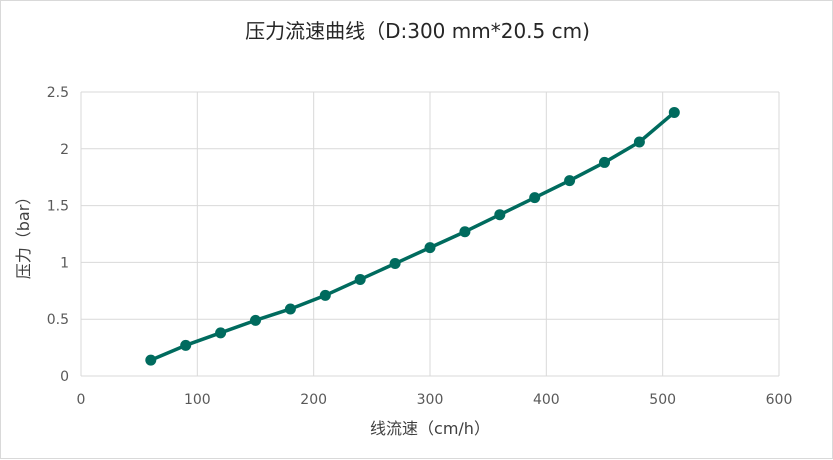 This screenshot has width=833, height=460. What do you see at coordinates (662, 400) in the screenshot?
I see `x-tick-label: 500` at bounding box center [662, 400].